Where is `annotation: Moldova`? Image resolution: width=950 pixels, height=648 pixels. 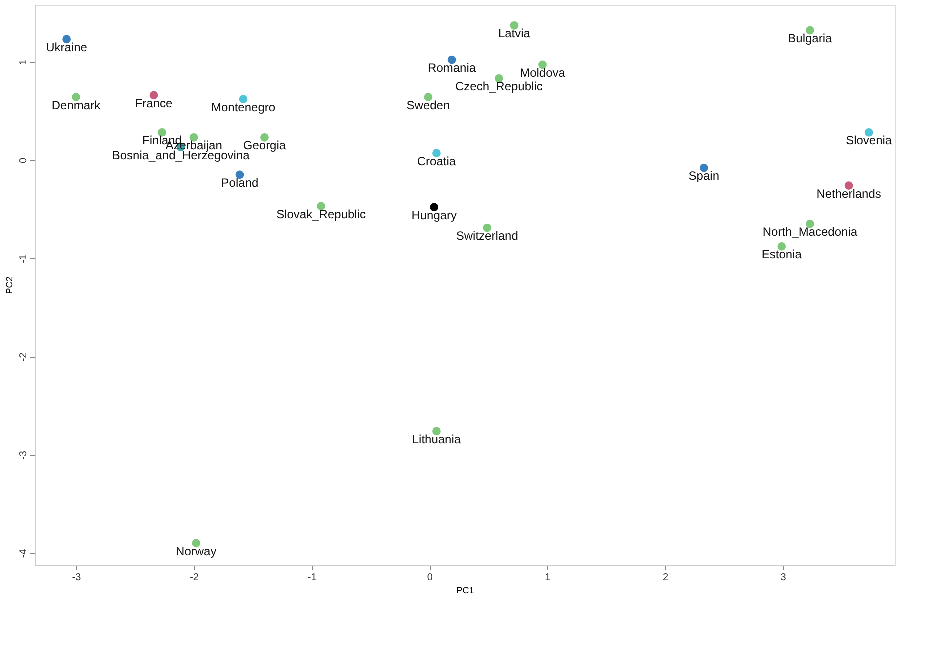
annotation: Moldova is located at coordinates (543, 73).